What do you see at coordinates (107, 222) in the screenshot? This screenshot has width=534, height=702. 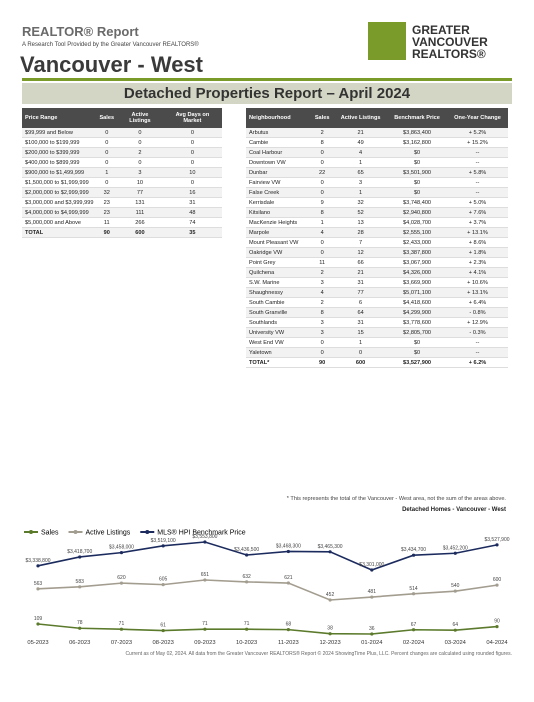 I see `table-cell: 11` at bounding box center [107, 222].